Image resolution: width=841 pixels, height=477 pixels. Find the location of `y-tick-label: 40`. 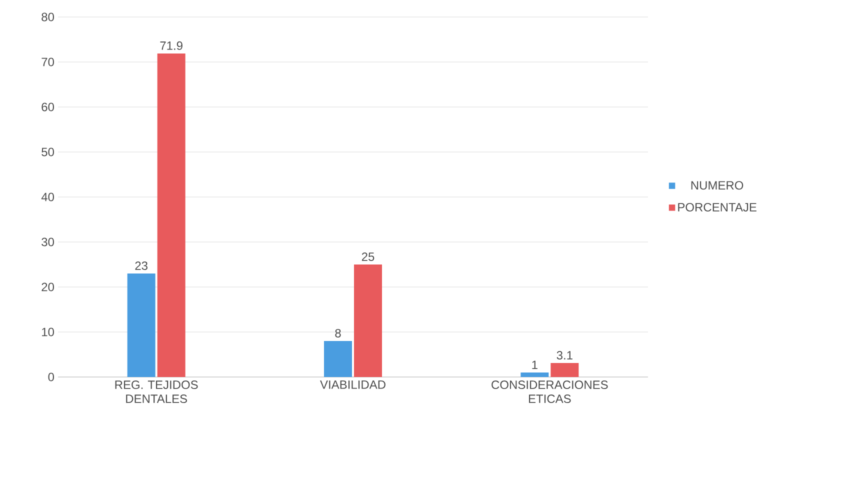

y-tick-label: 40 is located at coordinates (47, 197).